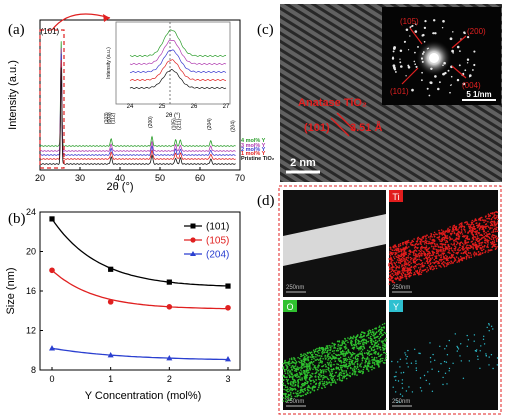  What do you see at coordinates (317, 128) in the screenshot?
I see `plane-annotation: (101)` at bounding box center [317, 128].